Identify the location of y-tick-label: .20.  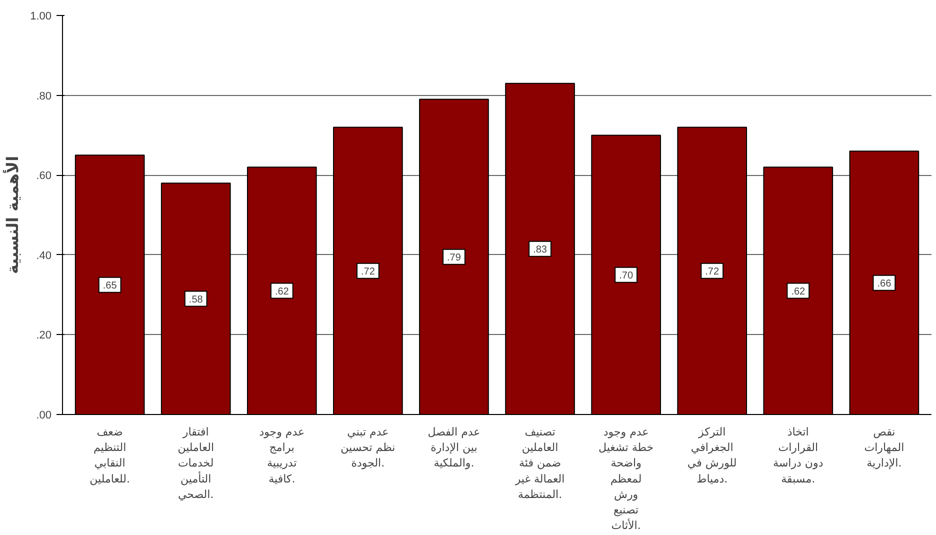
(44, 336).